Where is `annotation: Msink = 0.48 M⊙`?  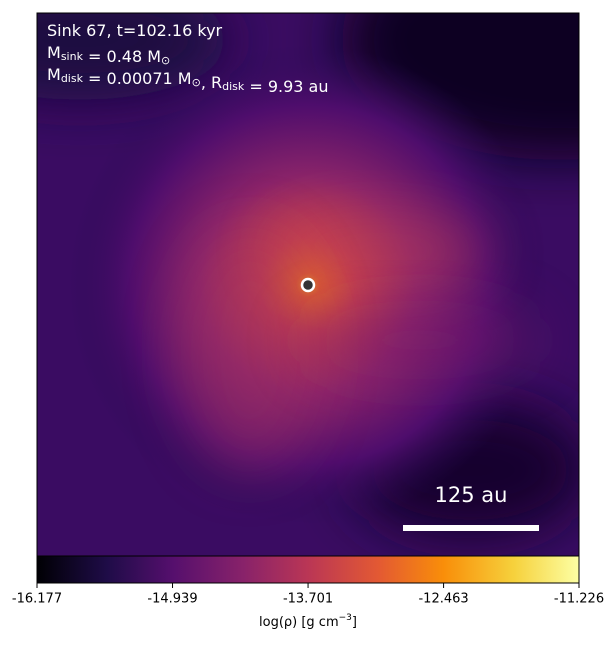 annotation: Msink = 0.48 M⊙ is located at coordinates (108, 55).